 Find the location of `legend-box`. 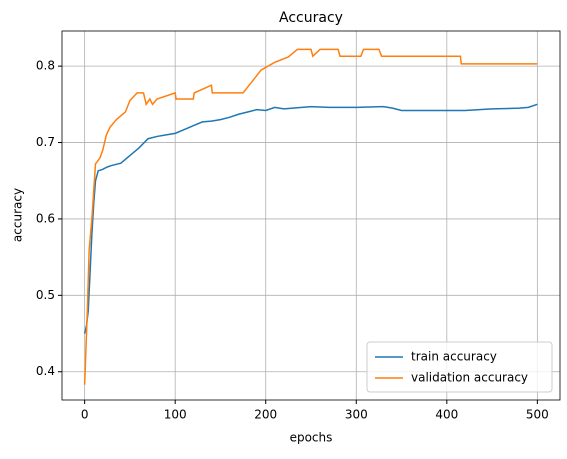

legend-box is located at coordinates (459, 367).